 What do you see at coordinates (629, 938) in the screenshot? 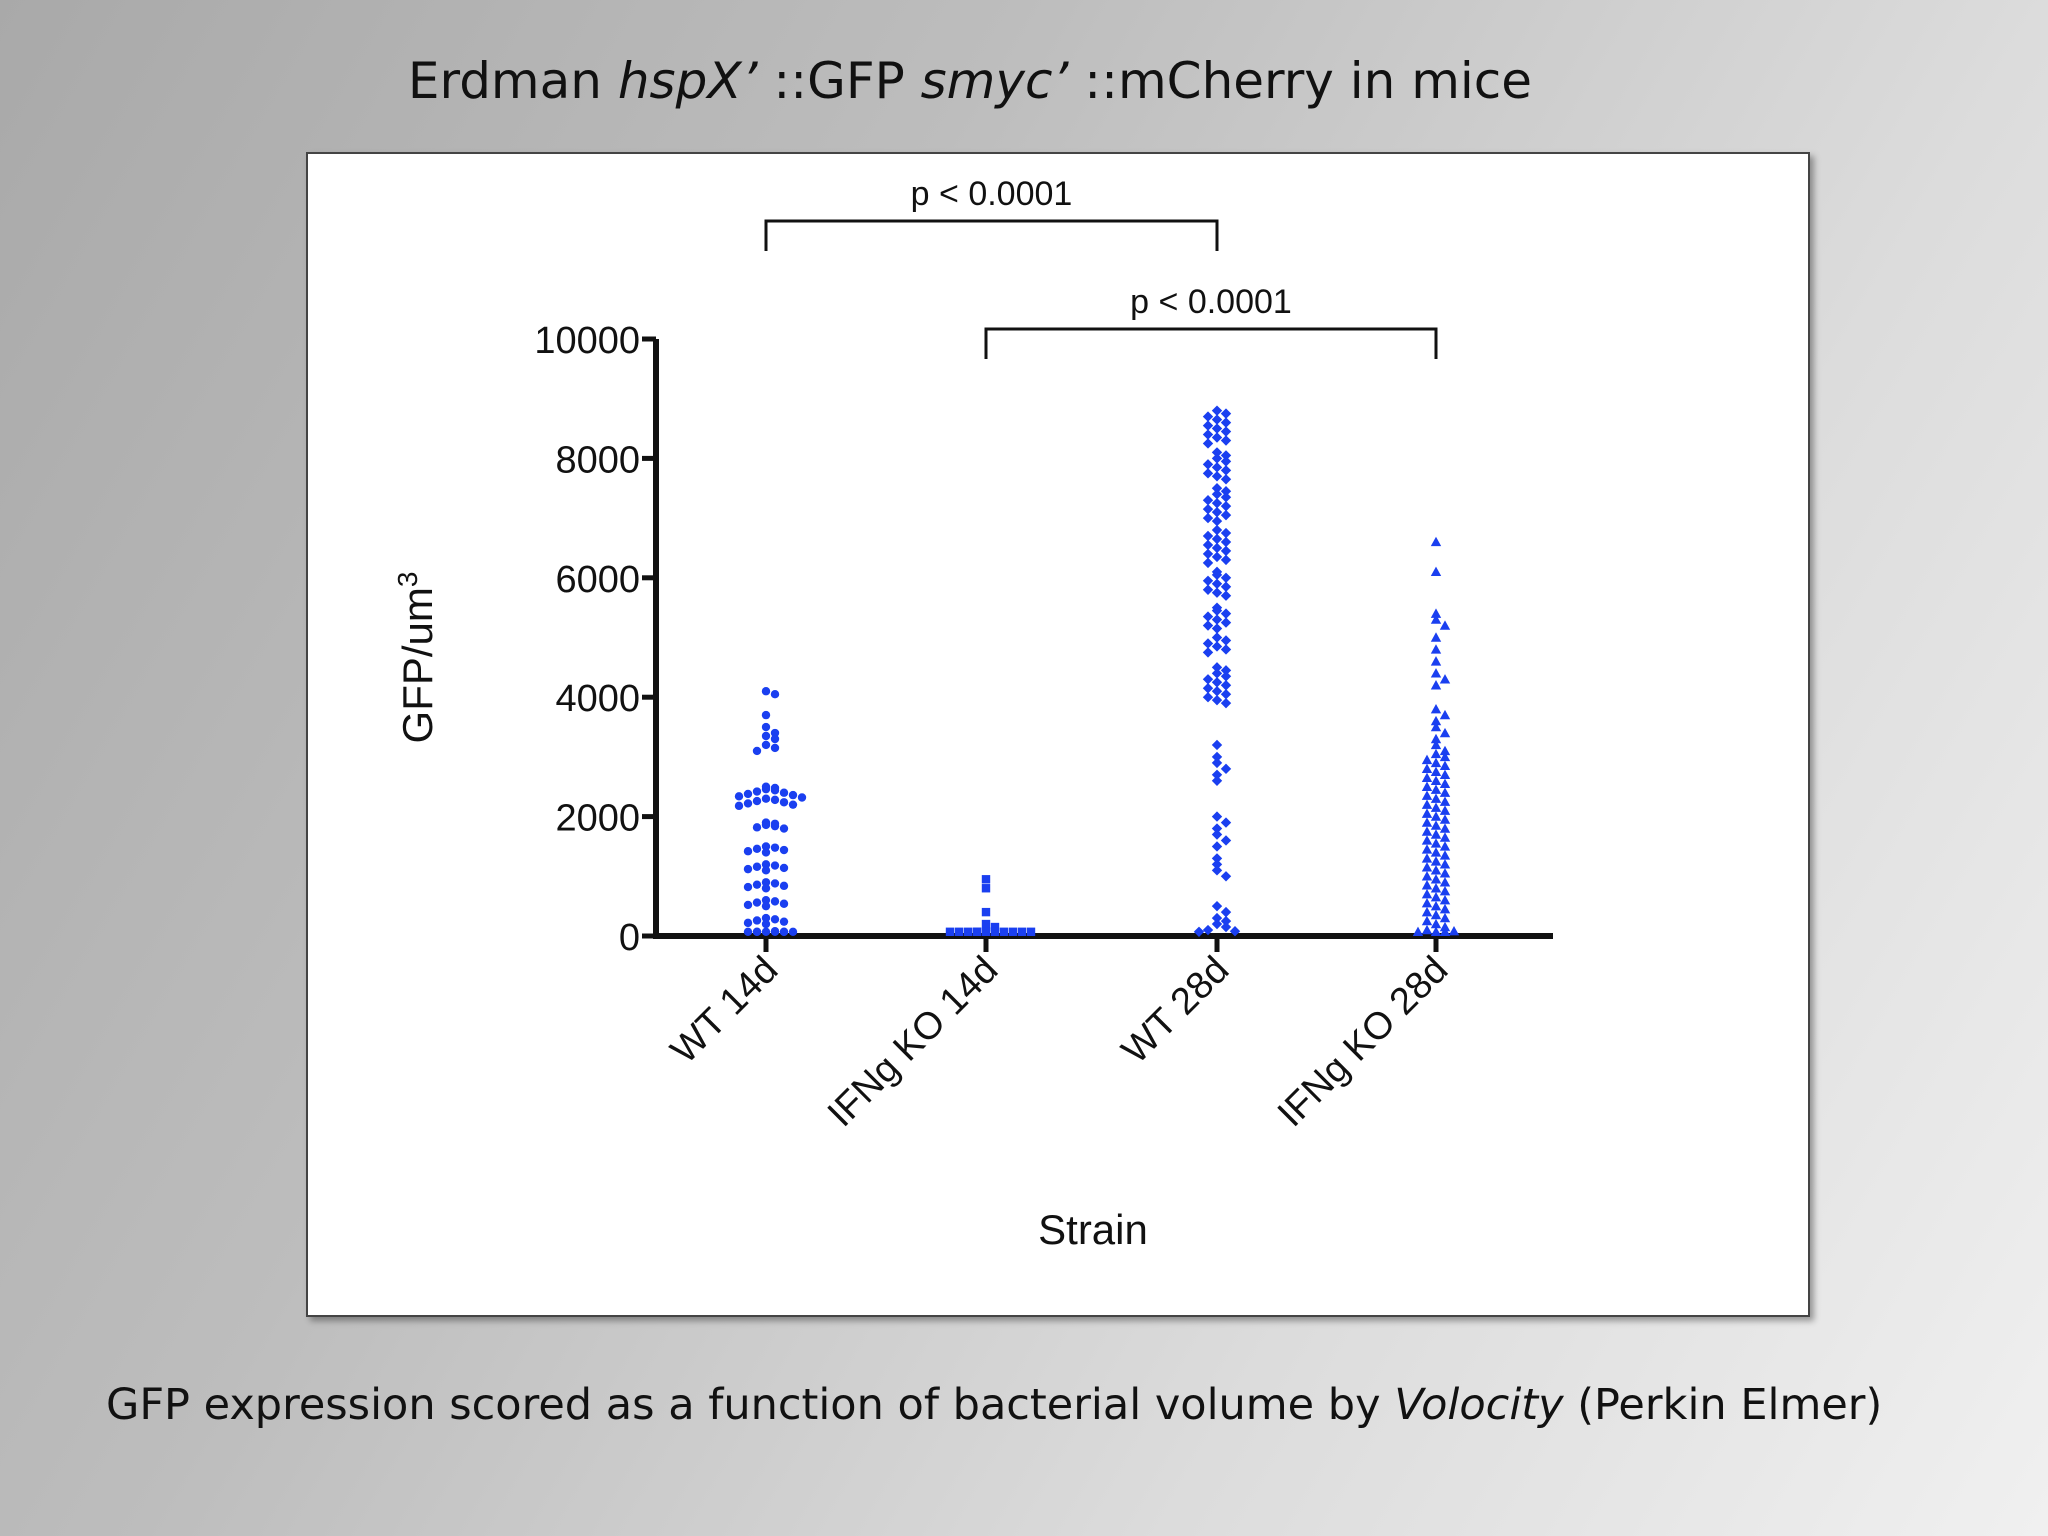
I see `y-tick-label: 0` at bounding box center [629, 938].